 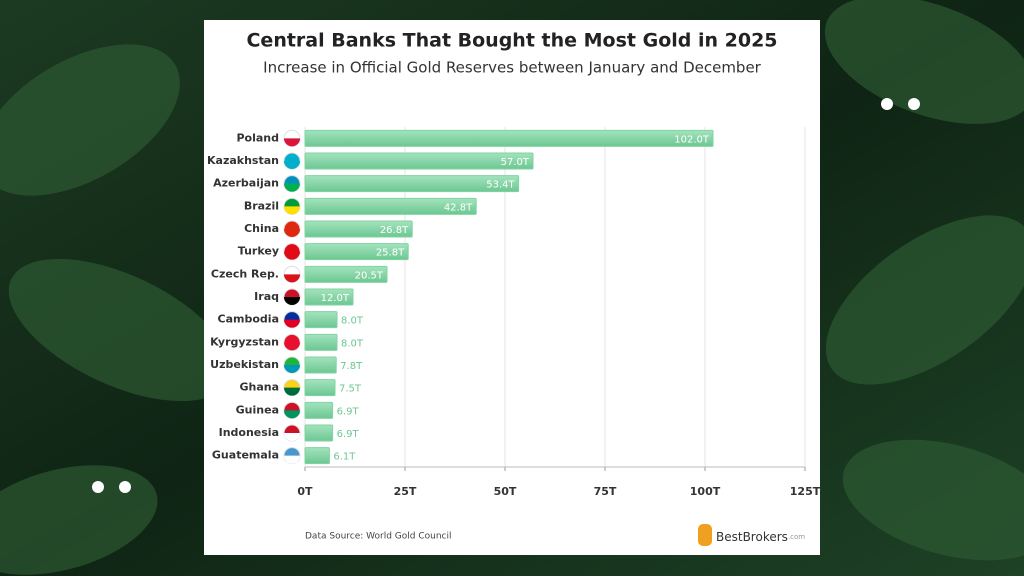 I want to click on y-tick-label: Iraq, so click(x=266, y=296).